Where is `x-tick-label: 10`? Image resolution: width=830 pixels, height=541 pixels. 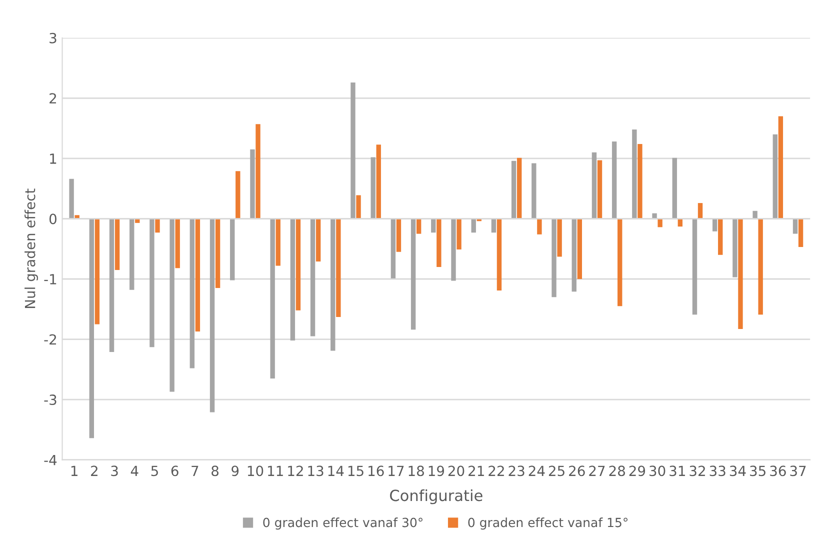
x-tick-label: 10 is located at coordinates (256, 471).